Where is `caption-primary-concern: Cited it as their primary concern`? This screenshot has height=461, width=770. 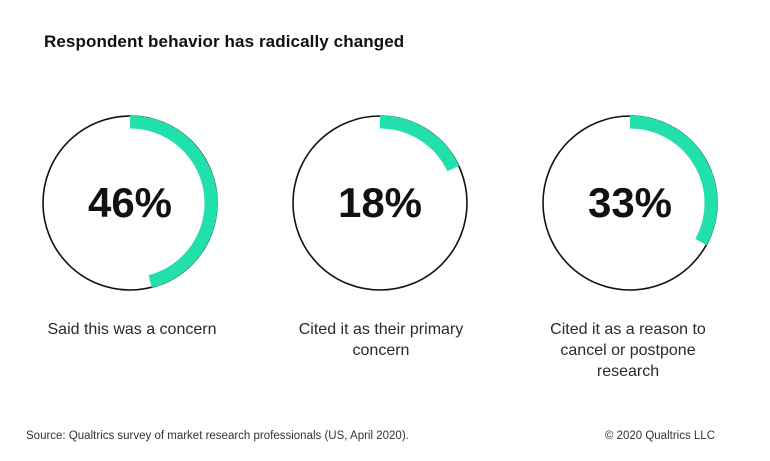 caption-primary-concern: Cited it as their primary concern is located at coordinates (381, 340).